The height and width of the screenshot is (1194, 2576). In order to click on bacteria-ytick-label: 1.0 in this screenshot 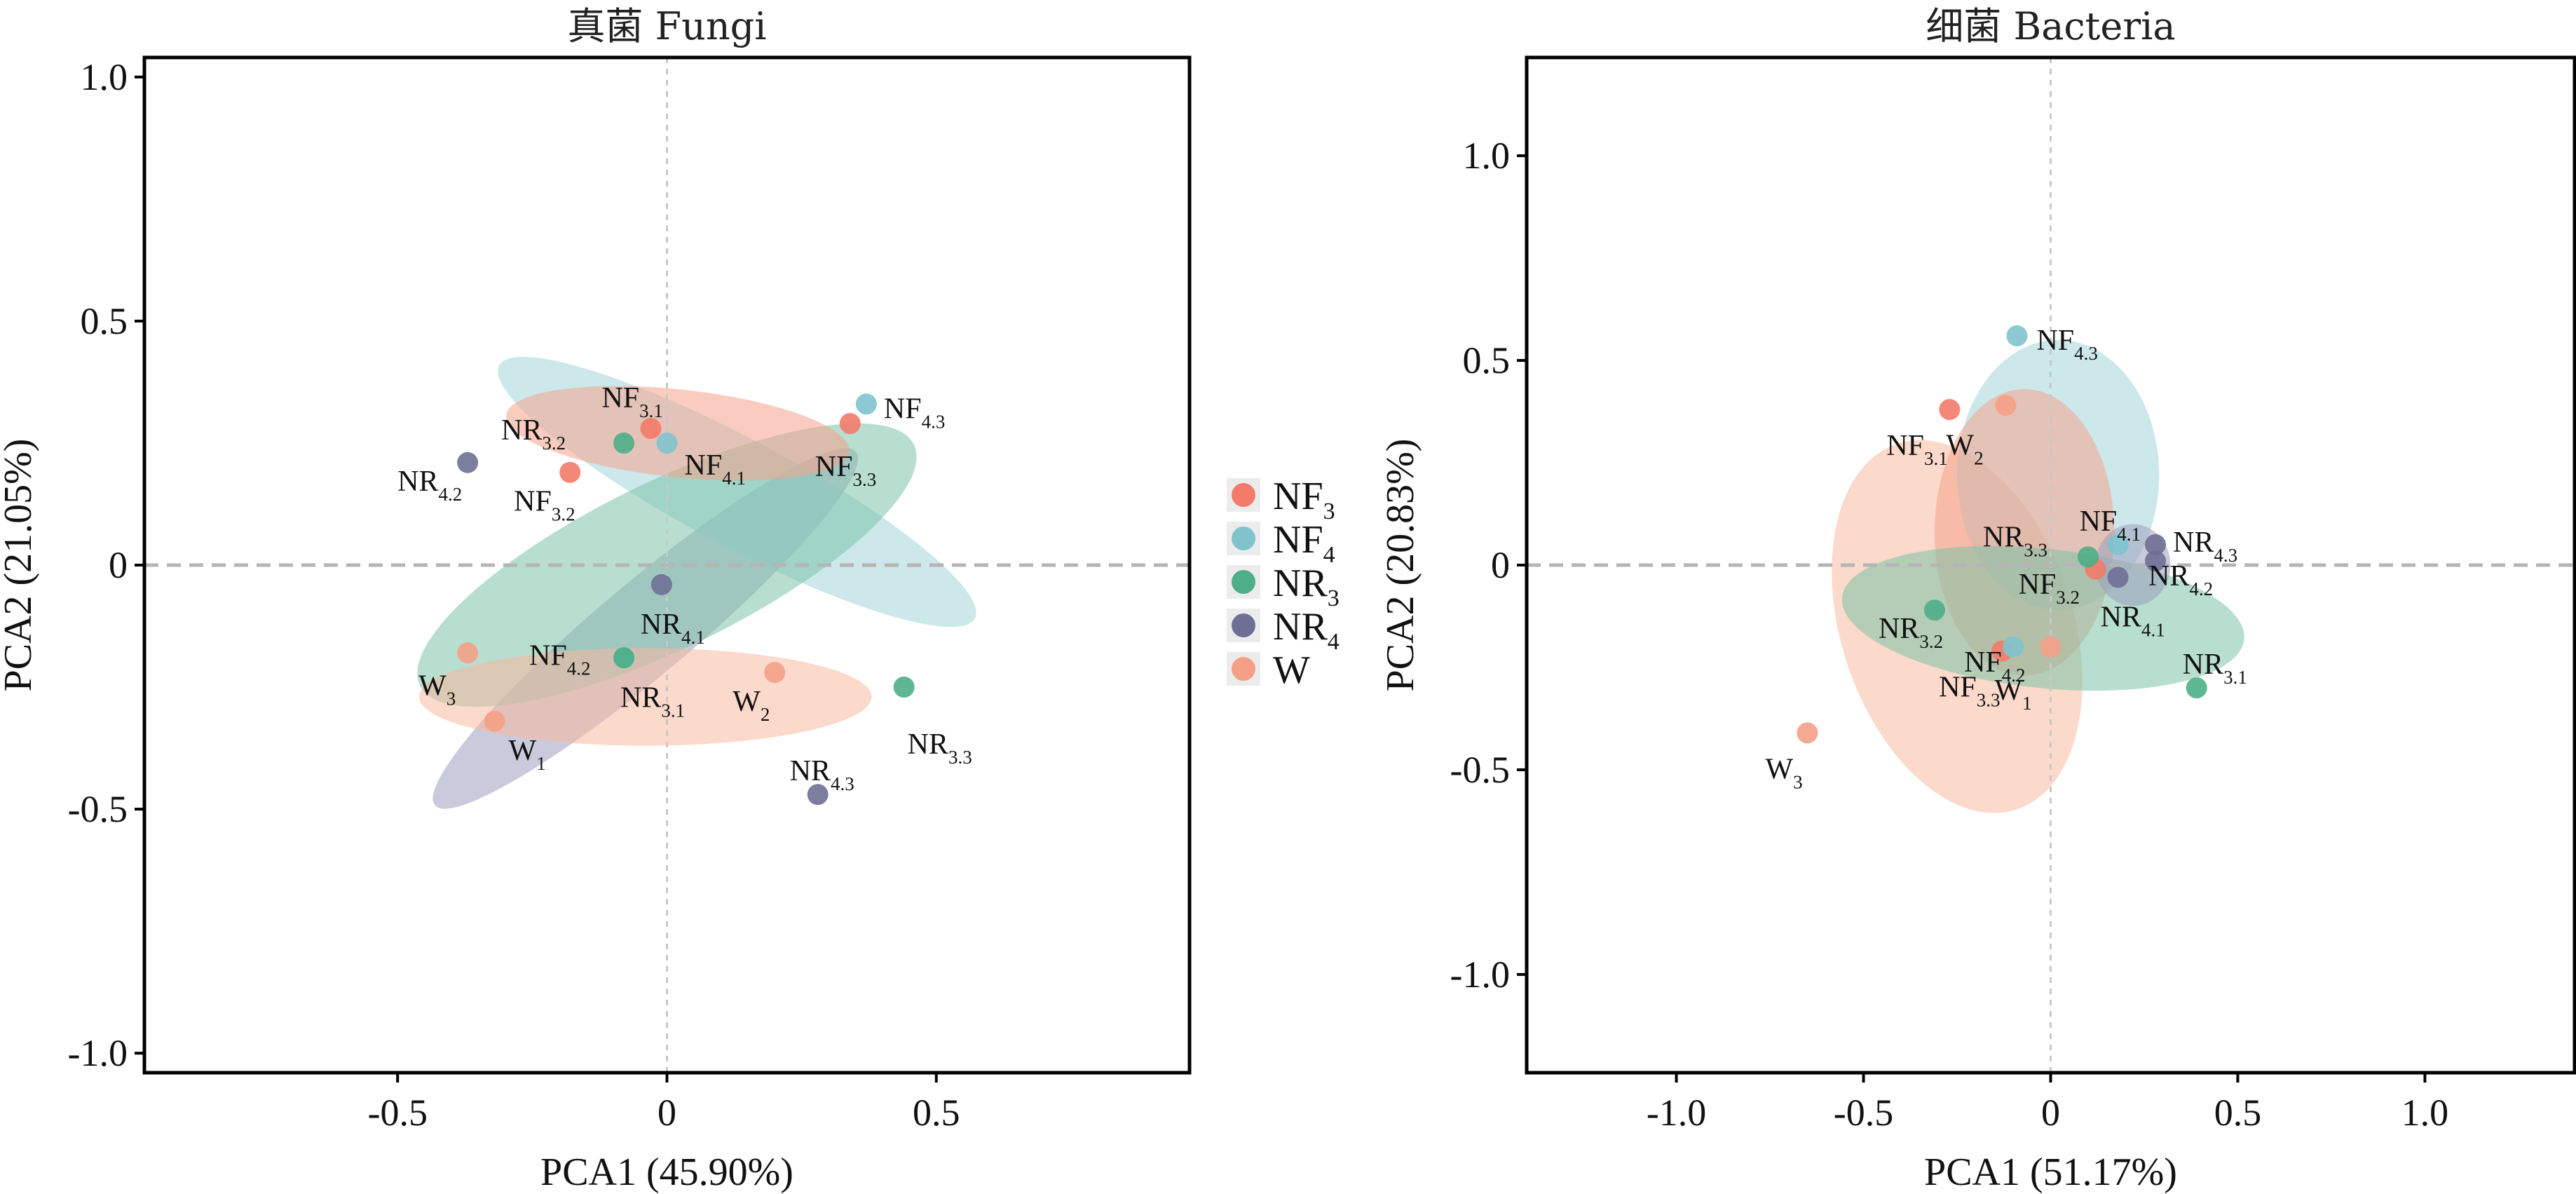, I will do `click(1487, 156)`.